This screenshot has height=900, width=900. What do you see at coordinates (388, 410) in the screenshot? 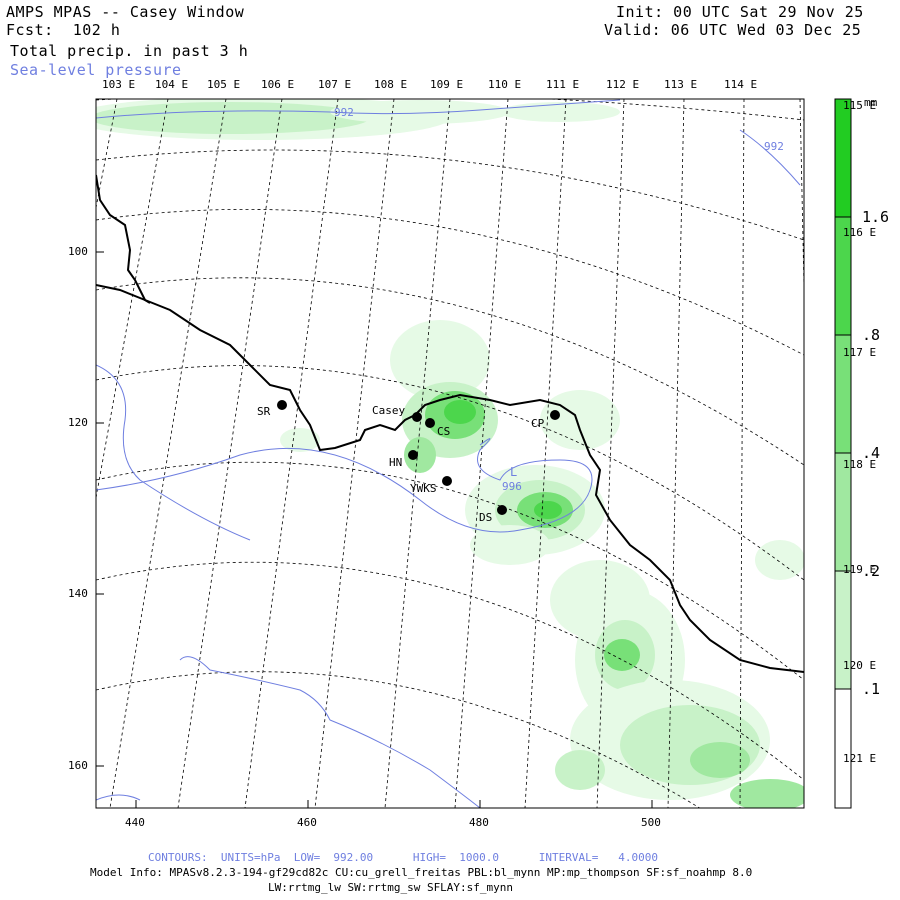
I see `station-label-casey: Casey` at bounding box center [388, 410].